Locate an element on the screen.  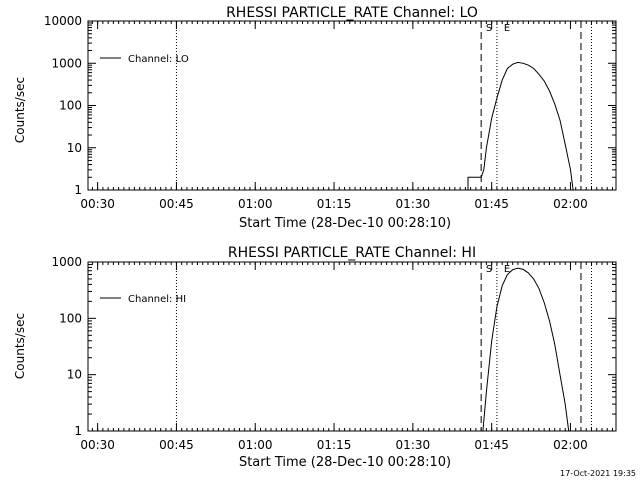
chart-hi-legend: Channel: HI is located at coordinates (143, 299).